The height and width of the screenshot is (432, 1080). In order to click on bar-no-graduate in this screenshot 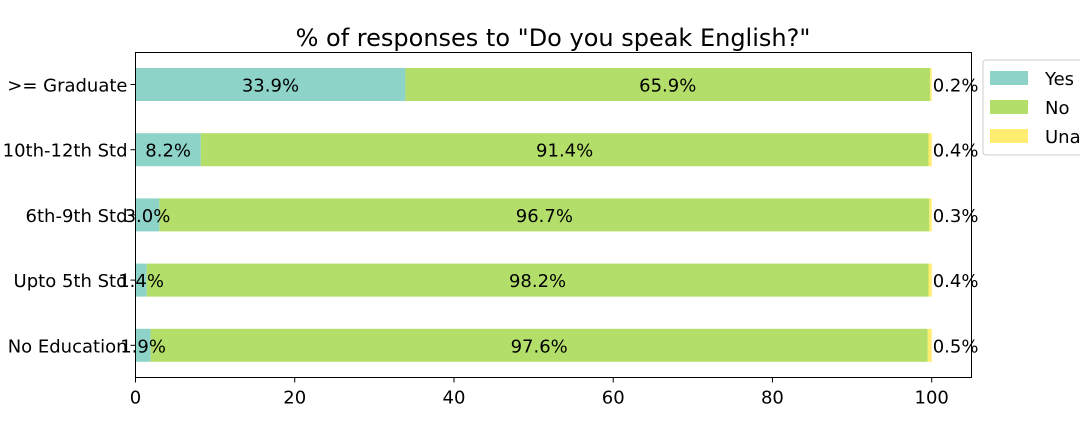, I will do `click(668, 84)`.